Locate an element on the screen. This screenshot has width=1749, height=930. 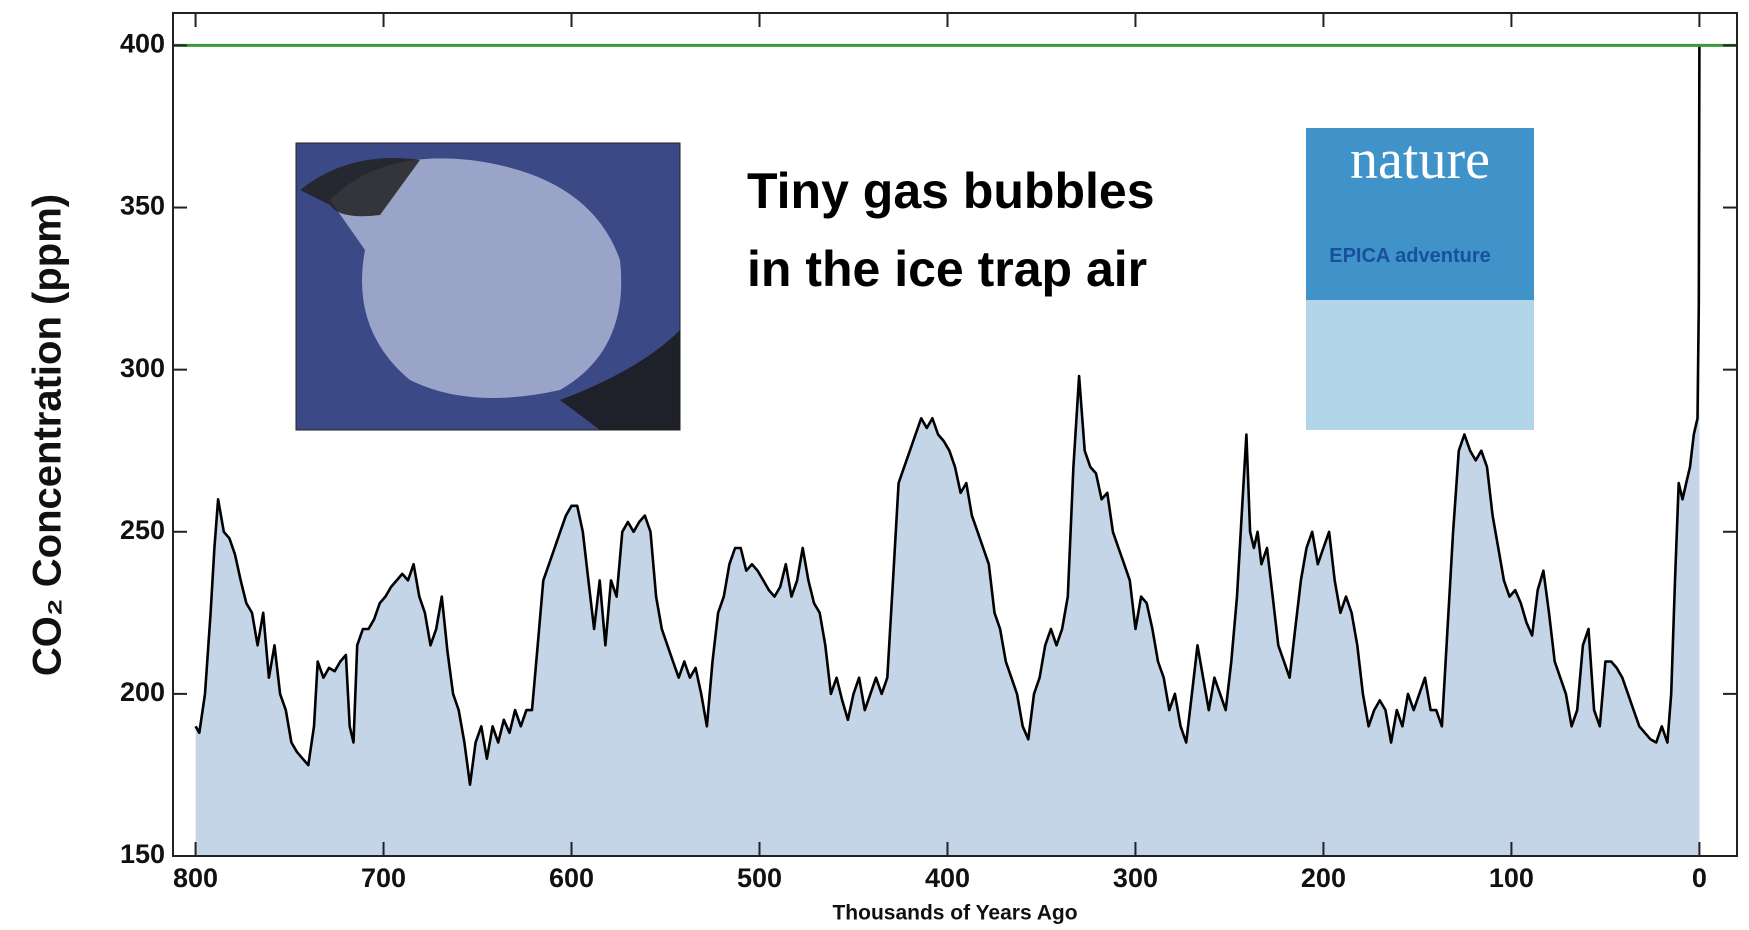
x-tick-label: 300 is located at coordinates (1135, 878).